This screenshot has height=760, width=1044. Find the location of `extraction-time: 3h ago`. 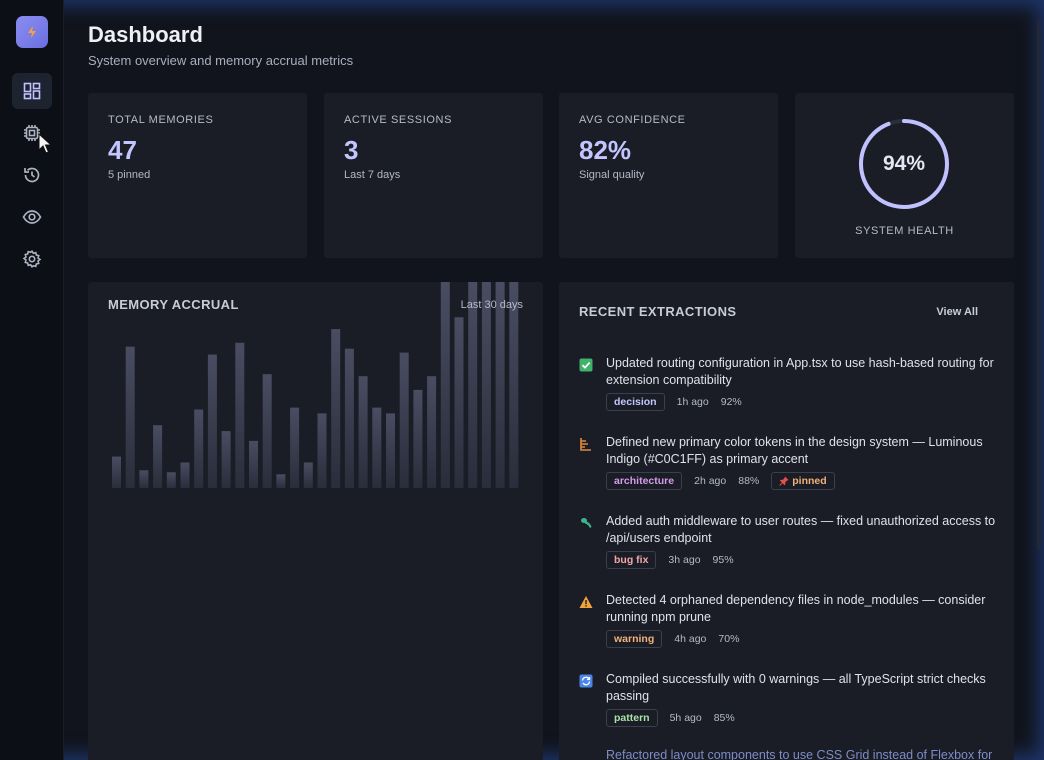

extraction-time: 3h ago is located at coordinates (684, 560).